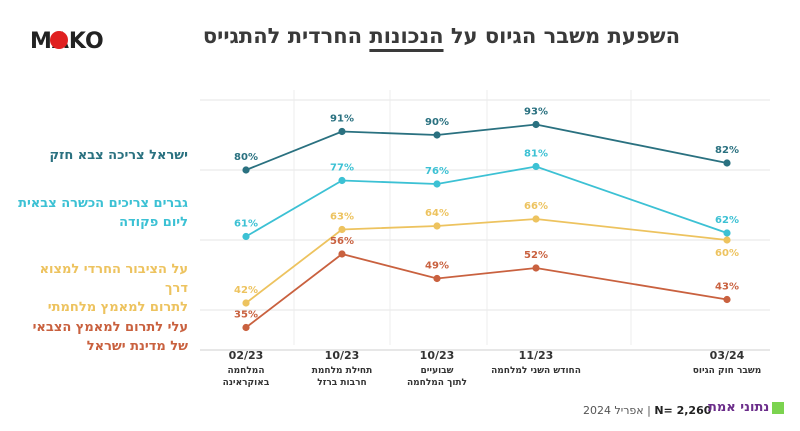  What do you see at coordinates (100, 337) in the screenshot?
I see `legend-entry: עלי לתרום למאמץ הצבאי של מדינת ישראל` at bounding box center [100, 337].